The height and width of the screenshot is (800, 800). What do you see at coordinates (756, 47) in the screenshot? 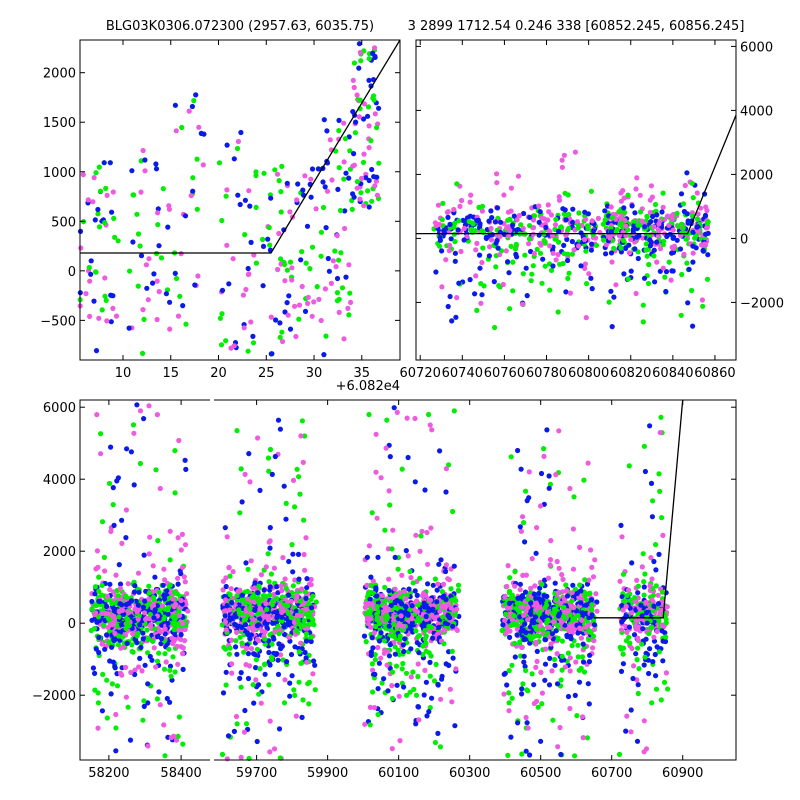
I see `y-tick-label: 6000` at bounding box center [756, 47].